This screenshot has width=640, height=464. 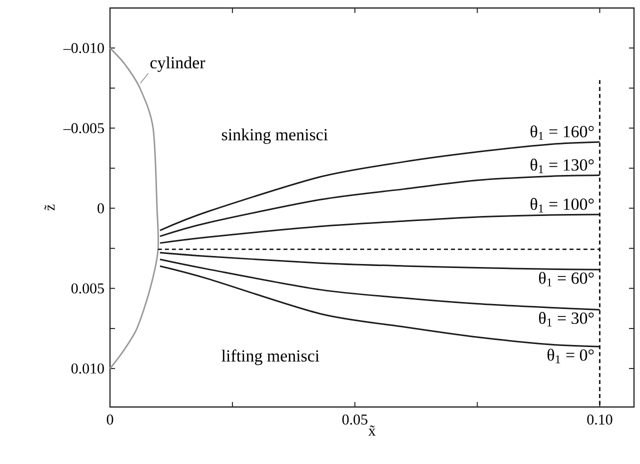 What do you see at coordinates (83, 128) in the screenshot?
I see `y-tick-label: –0.005` at bounding box center [83, 128].